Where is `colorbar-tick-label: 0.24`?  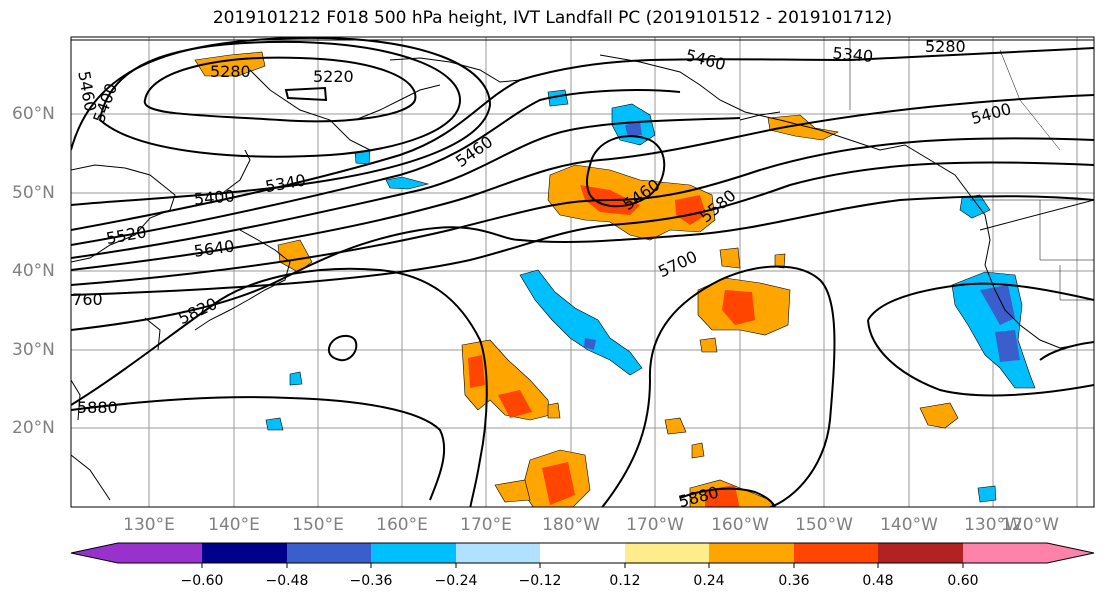 colorbar-tick-label: 0.24 is located at coordinates (709, 581).